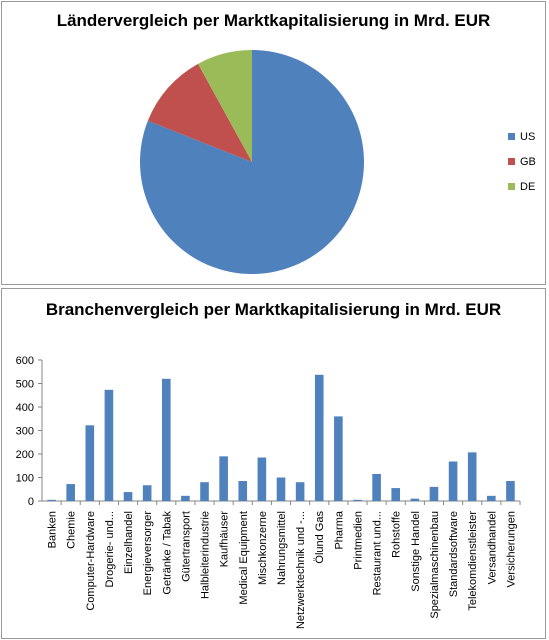 This screenshot has height=640, width=549. I want to click on pie-slice-gb, so click(199, 112).